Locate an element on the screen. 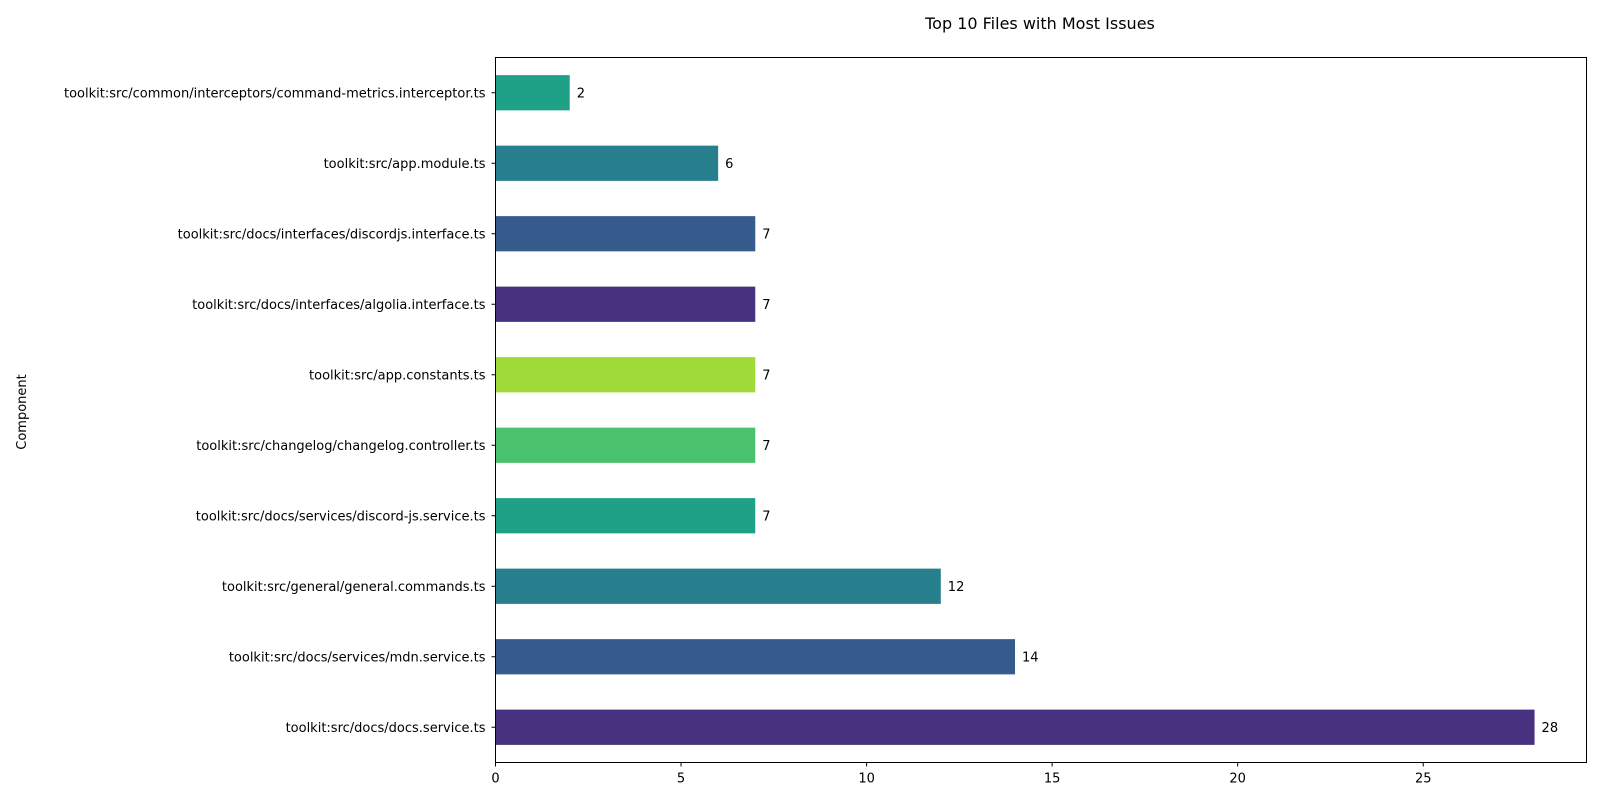  y-tick-label: toolkit:src/docs/services/mdn.service.ts is located at coordinates (357, 657).